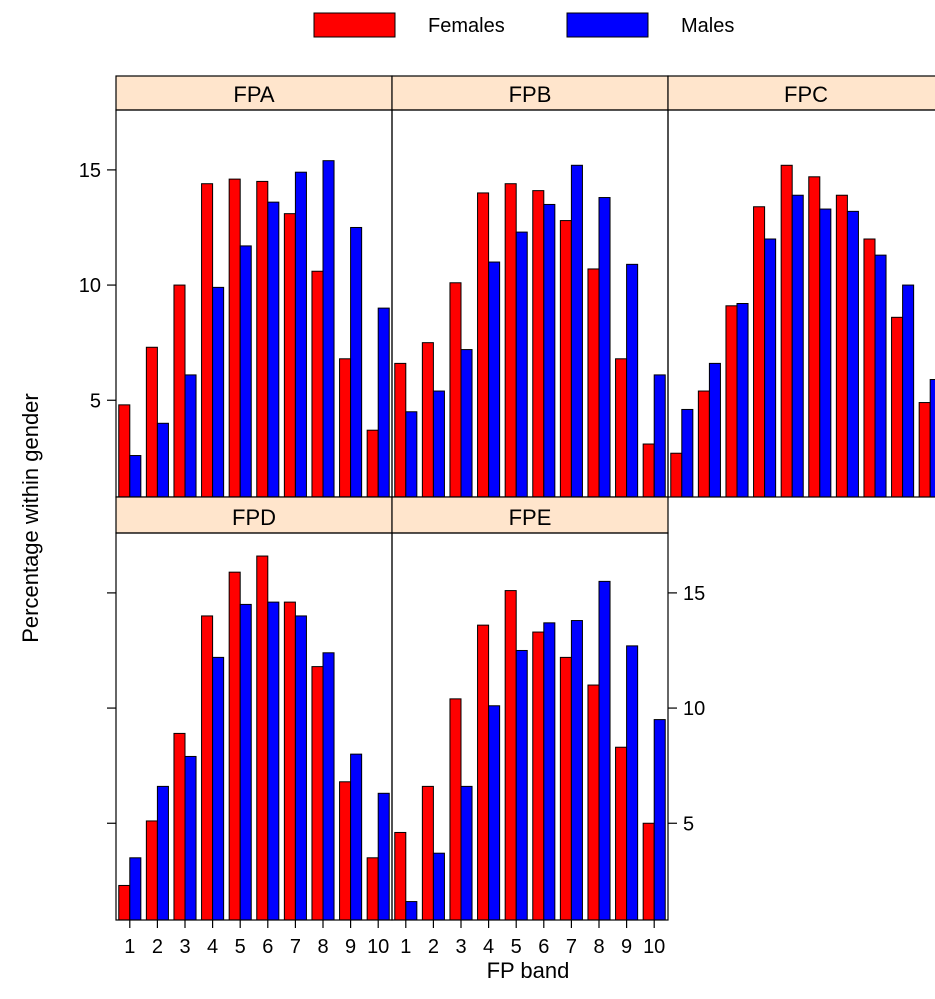  I want to click on panel-fpc: FPC, so click(801, 286).